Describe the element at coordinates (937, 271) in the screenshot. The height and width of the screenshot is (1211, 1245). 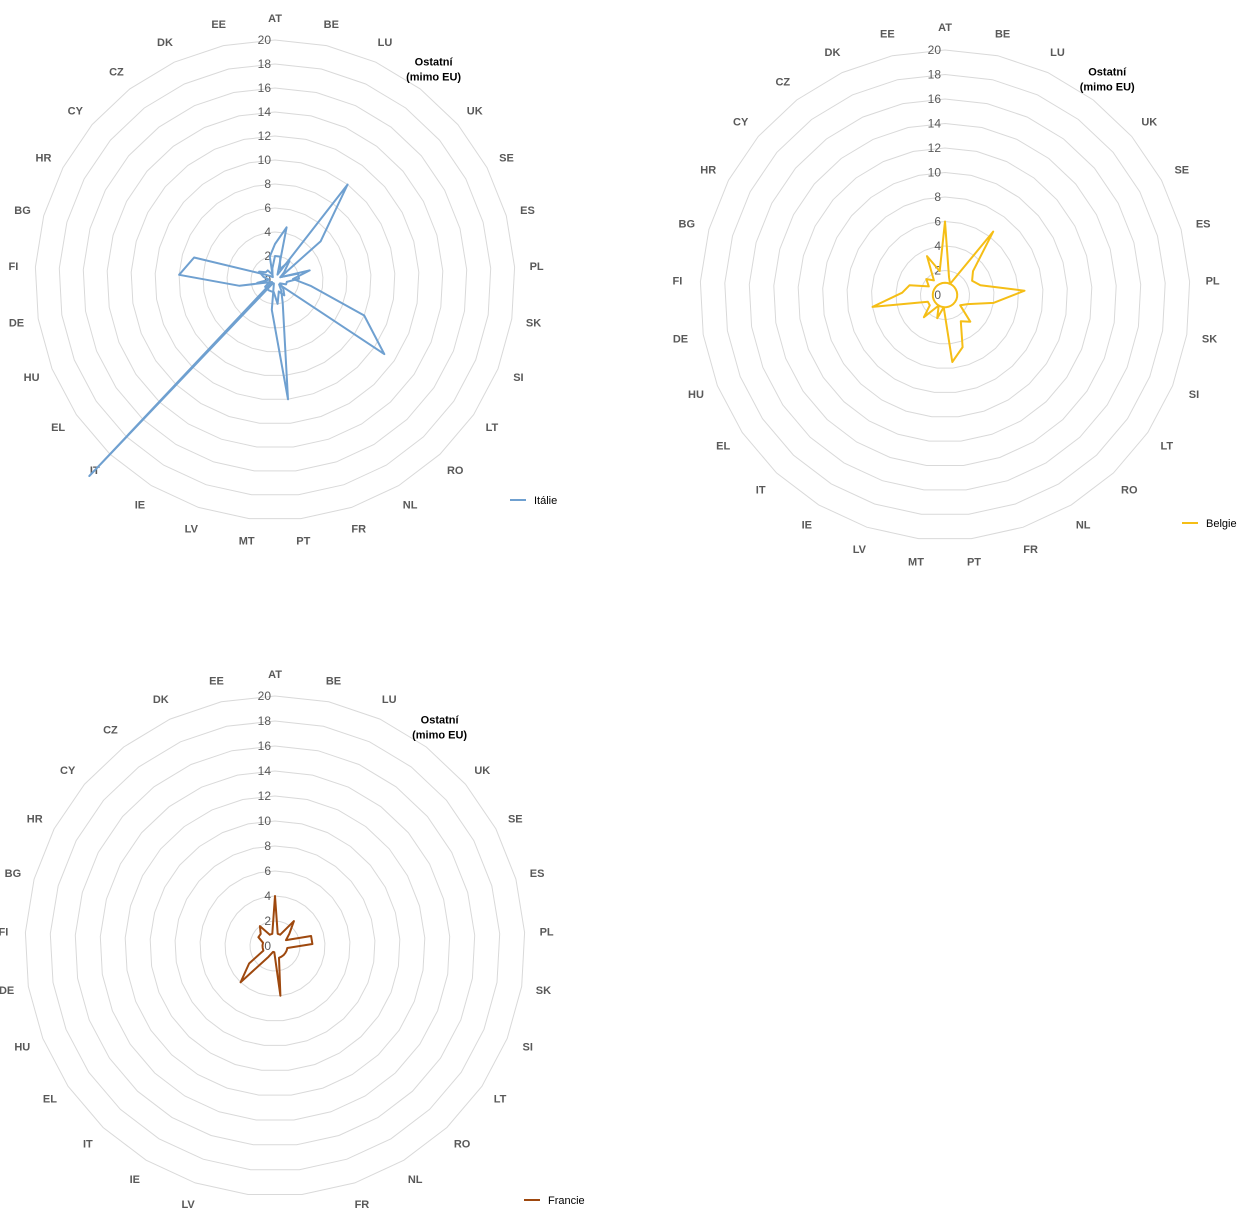
I see `tick-label: 2` at that location.